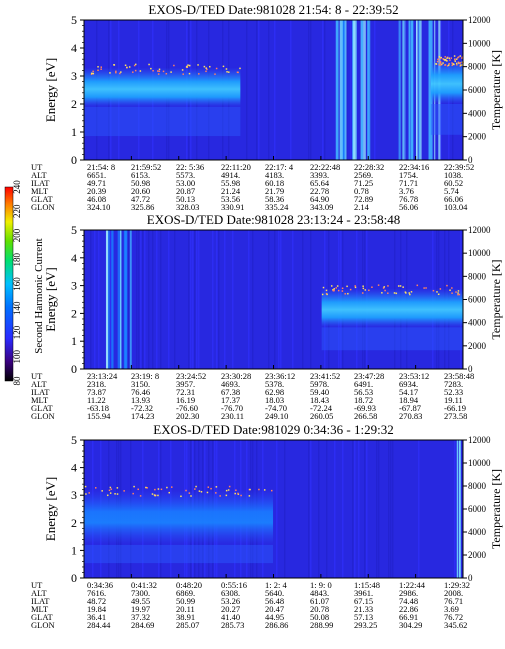 This screenshot has width=505, height=649. I want to click on colorbar-tick-label: 160, so click(17, 284).